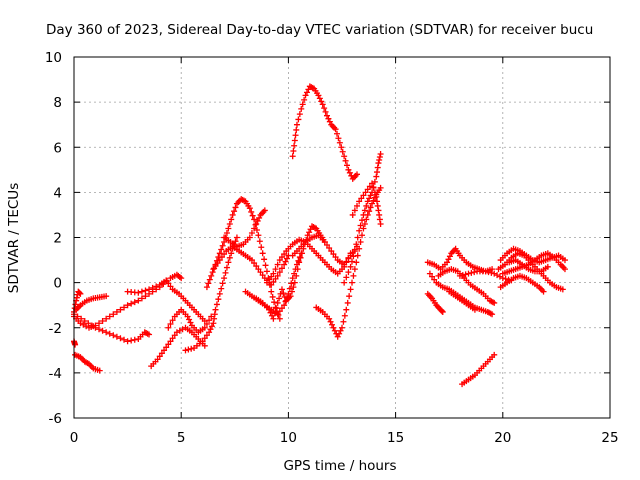 The height and width of the screenshot is (480, 640). What do you see at coordinates (74, 438) in the screenshot?
I see `x-tick-label: 0` at bounding box center [74, 438].